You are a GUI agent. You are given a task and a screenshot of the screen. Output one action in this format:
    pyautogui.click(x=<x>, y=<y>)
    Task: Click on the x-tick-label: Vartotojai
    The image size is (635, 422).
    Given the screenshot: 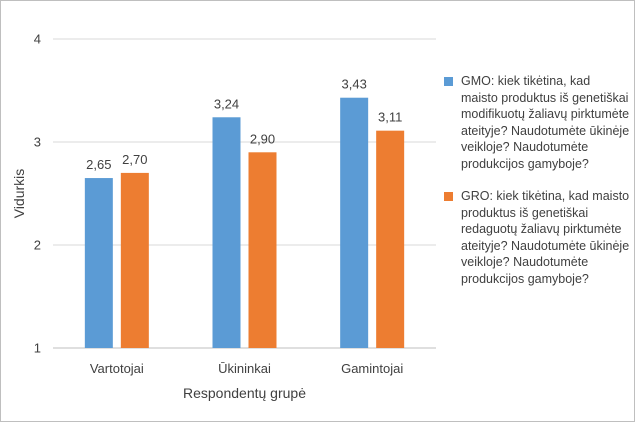 What is the action you would take?
    pyautogui.click(x=117, y=368)
    